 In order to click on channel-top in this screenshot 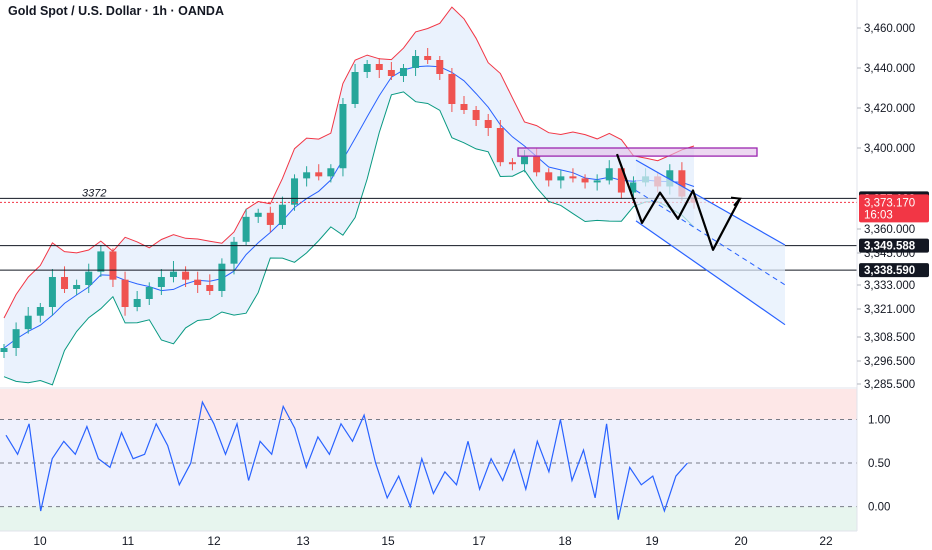, I will do `click(710, 202)`.